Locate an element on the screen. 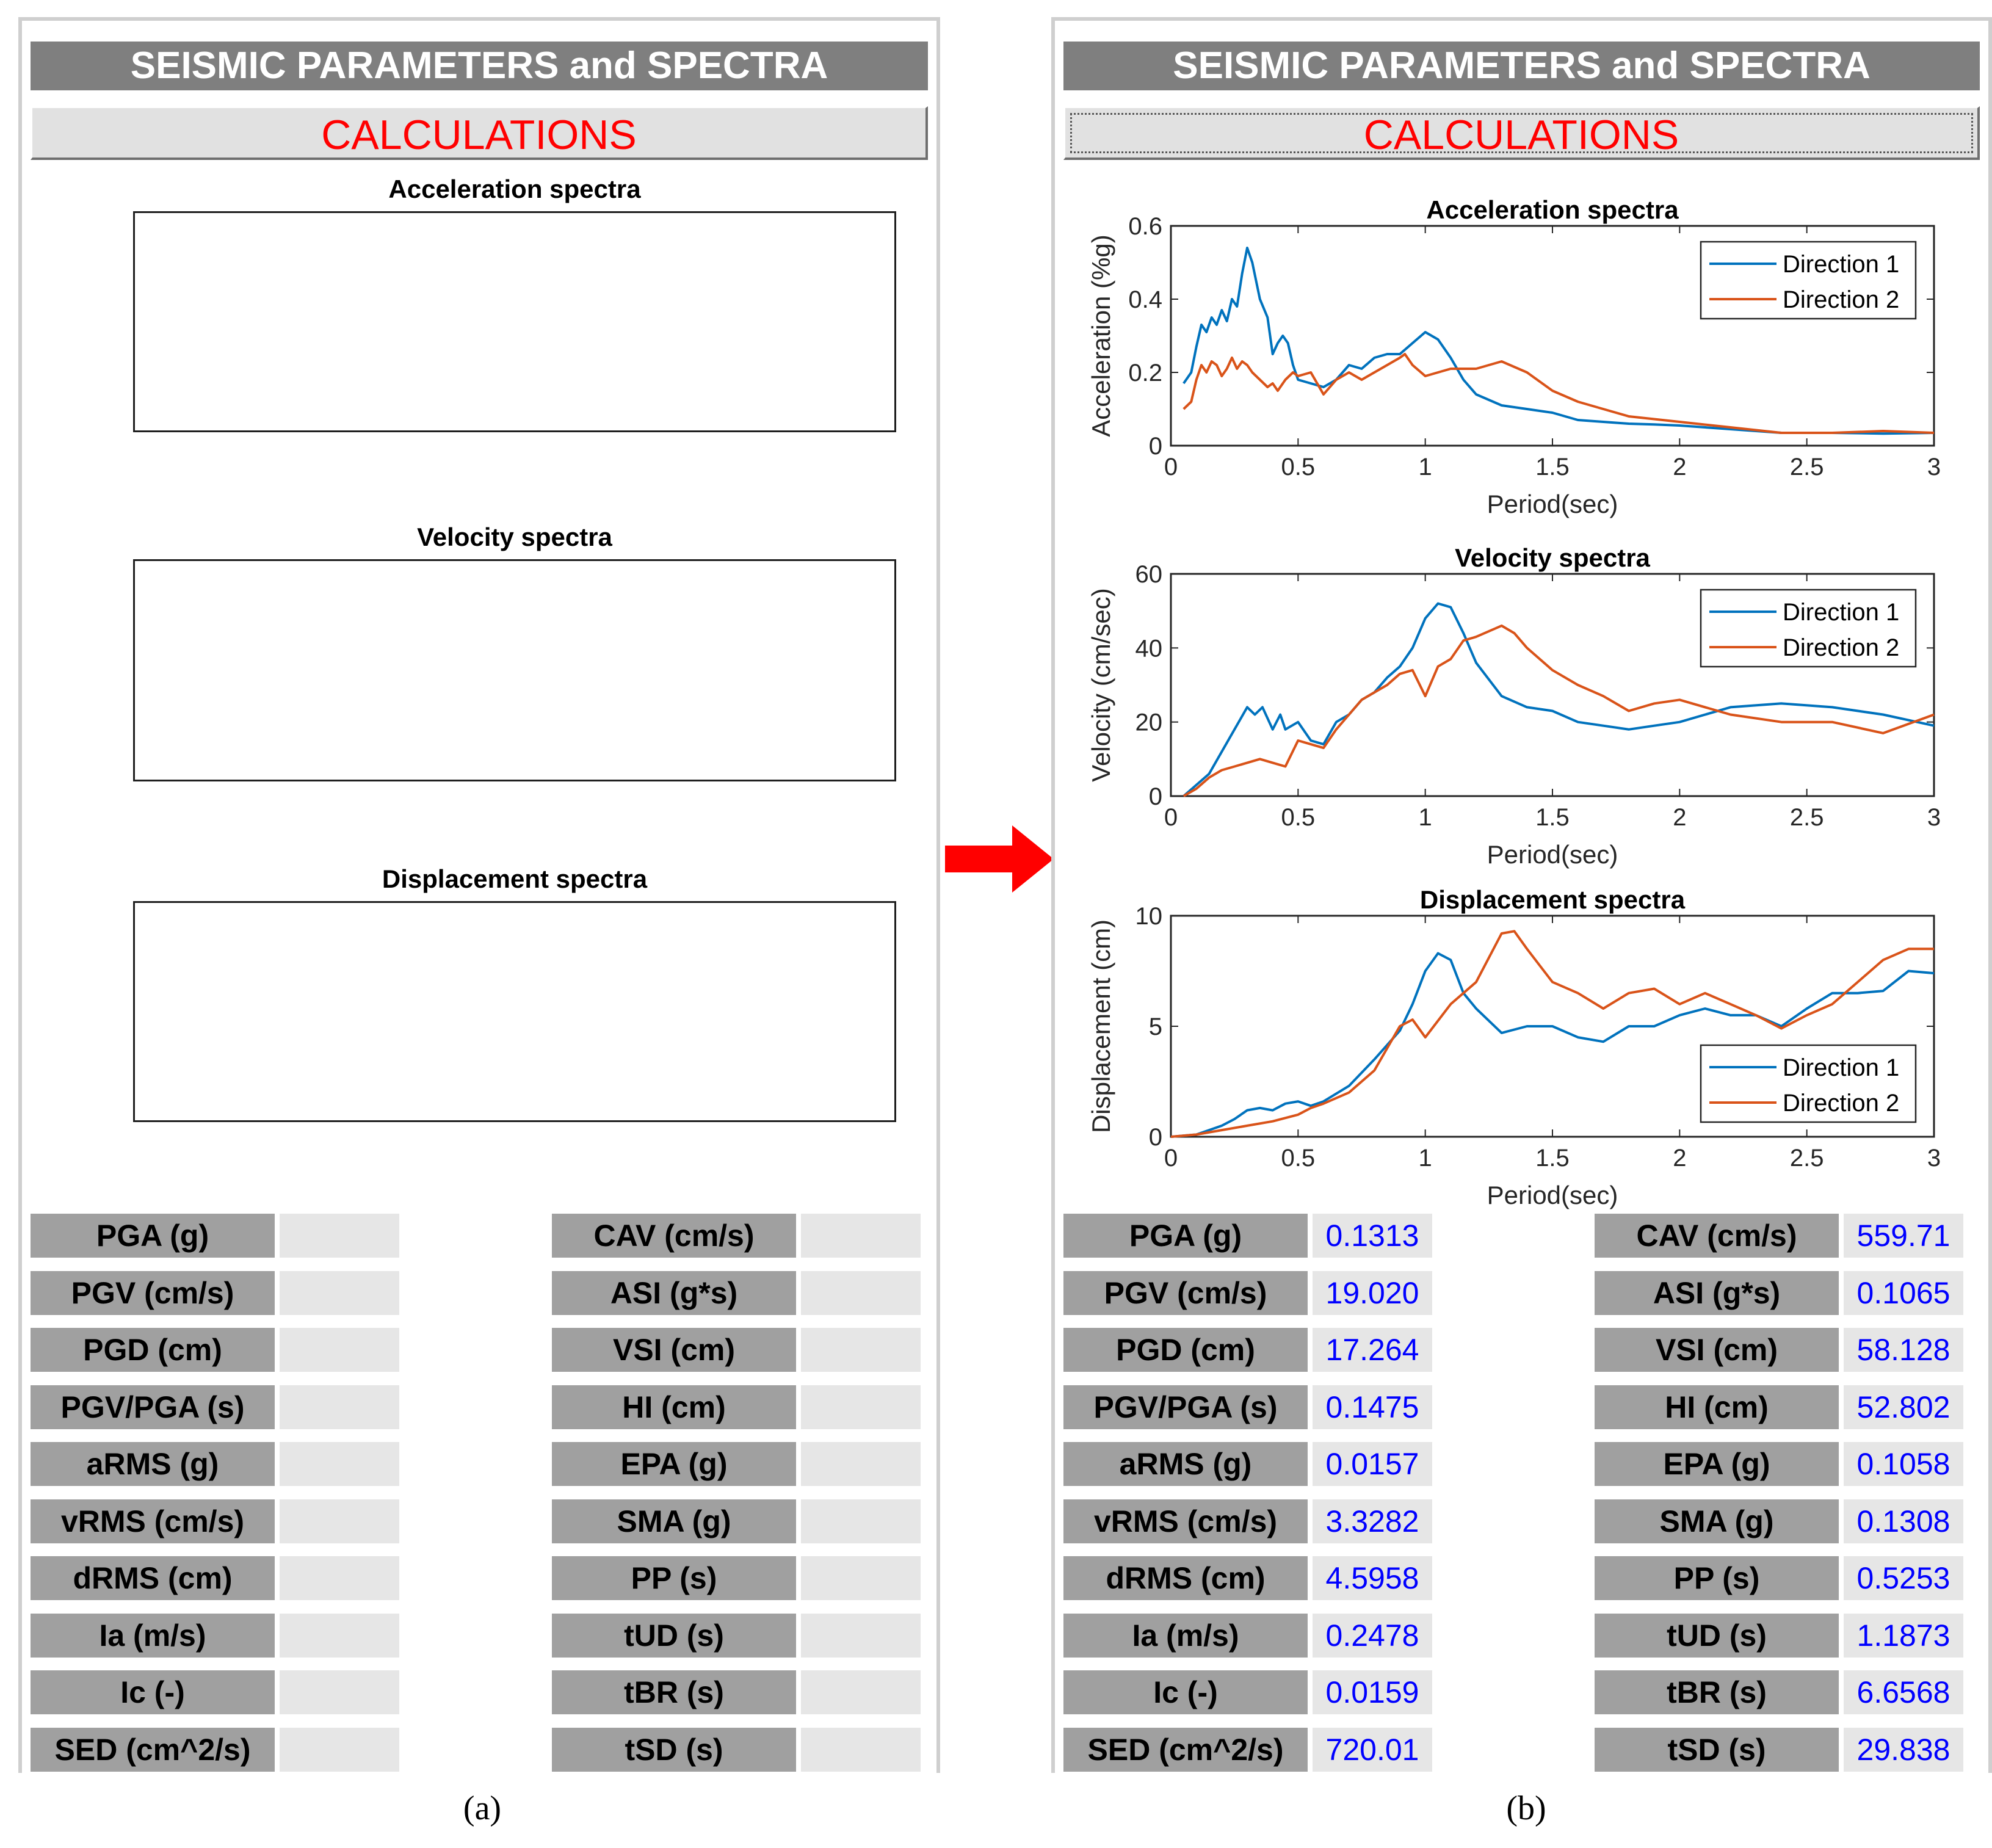  displacement-plot-title: Displacement spectra is located at coordinates (515, 878).